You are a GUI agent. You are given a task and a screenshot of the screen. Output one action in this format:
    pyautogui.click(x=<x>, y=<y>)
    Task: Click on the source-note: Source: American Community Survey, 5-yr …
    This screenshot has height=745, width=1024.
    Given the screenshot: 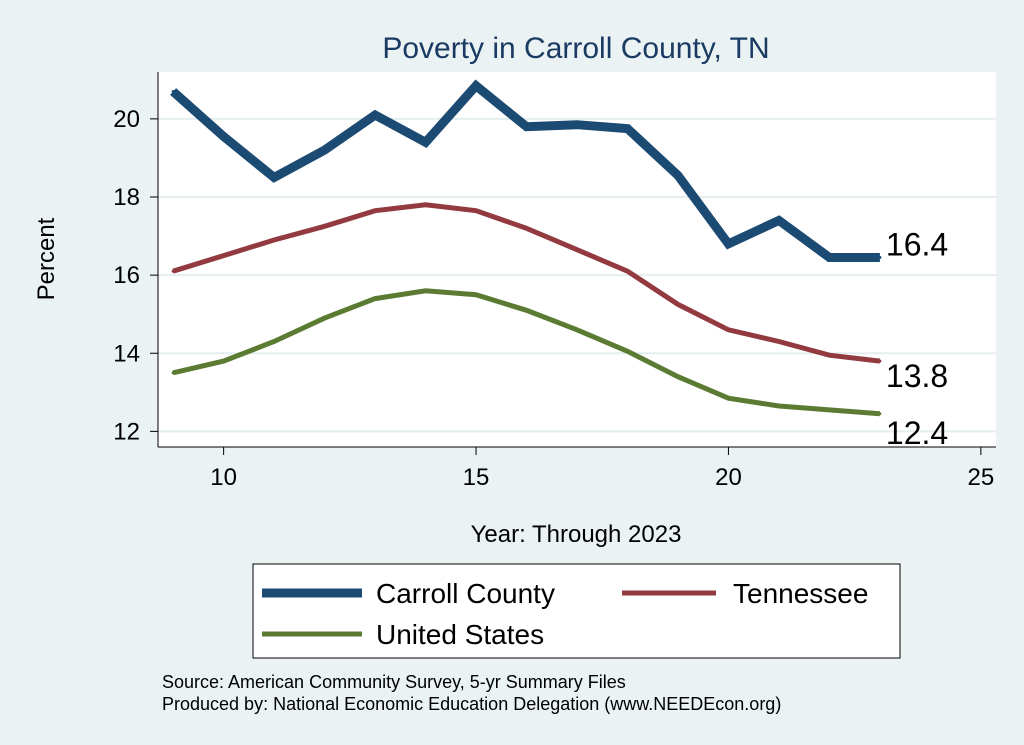 What is the action you would take?
    pyautogui.click(x=394, y=682)
    